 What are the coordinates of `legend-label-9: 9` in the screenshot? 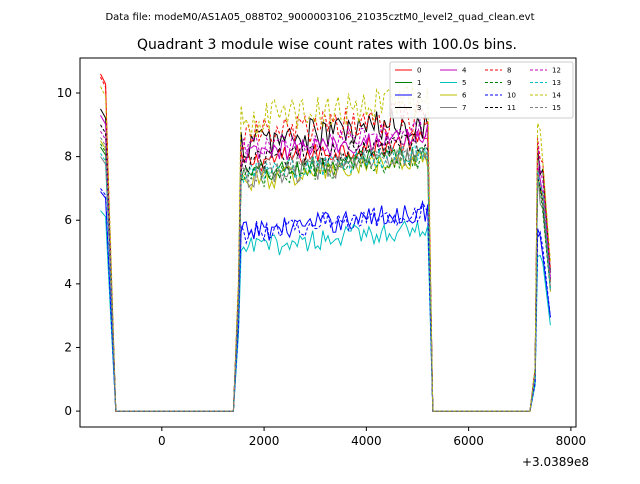 It's located at (509, 83).